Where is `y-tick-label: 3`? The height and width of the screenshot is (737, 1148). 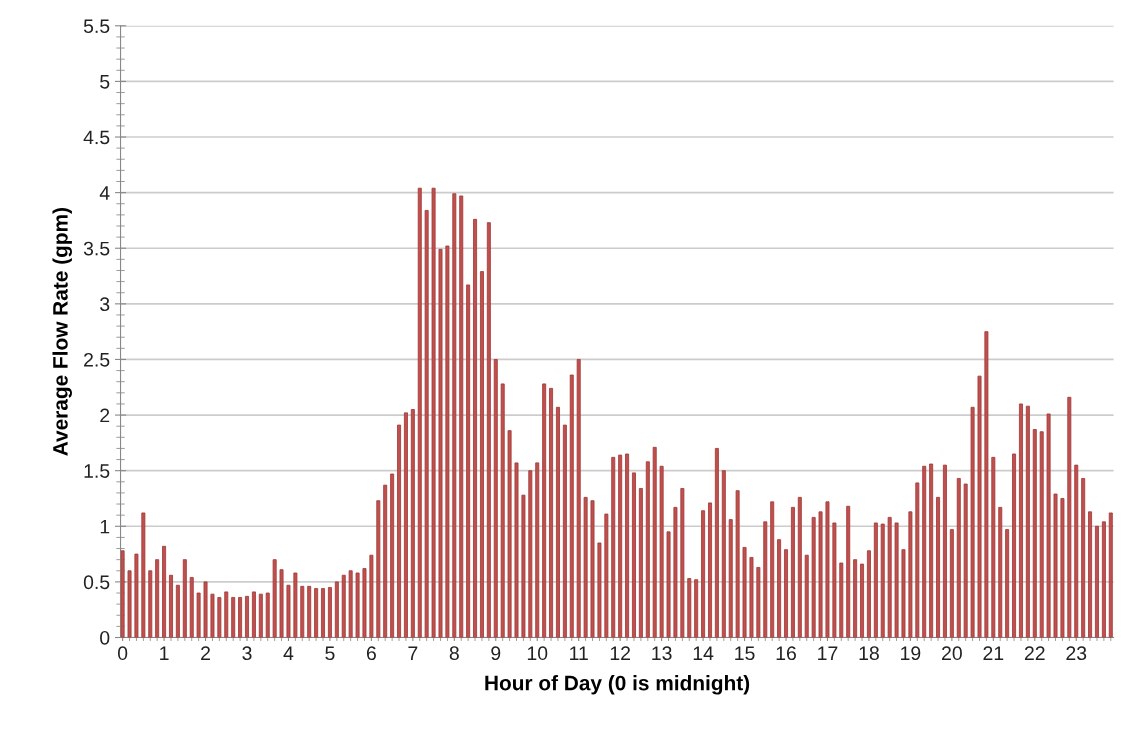 y-tick-label: 3 is located at coordinates (105, 304).